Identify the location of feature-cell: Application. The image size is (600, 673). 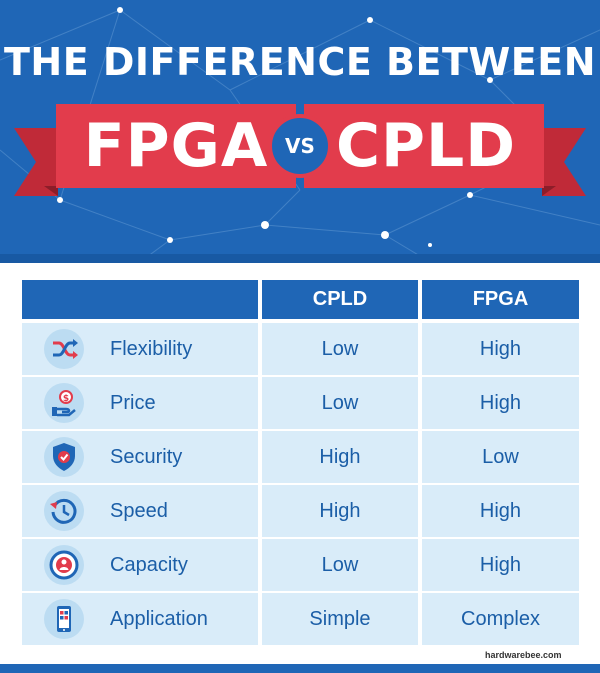
(140, 619).